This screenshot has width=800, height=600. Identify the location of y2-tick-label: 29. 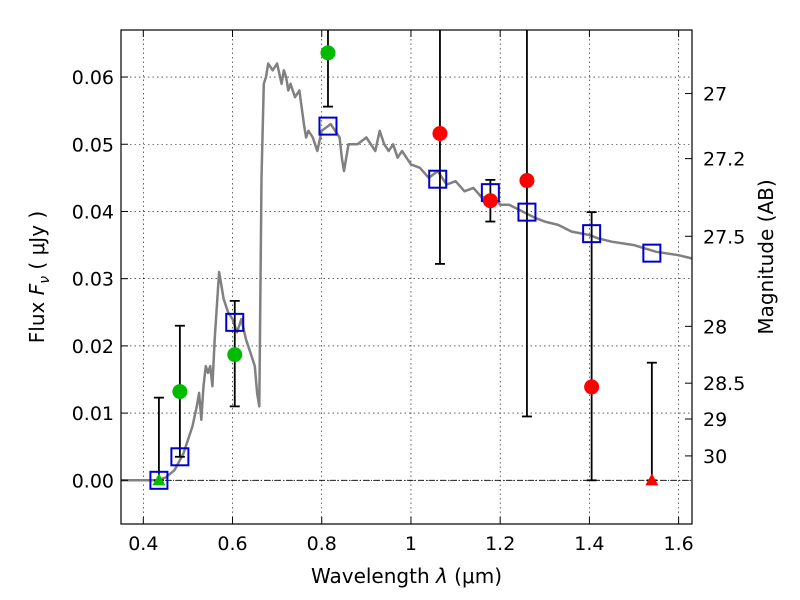
(715, 420).